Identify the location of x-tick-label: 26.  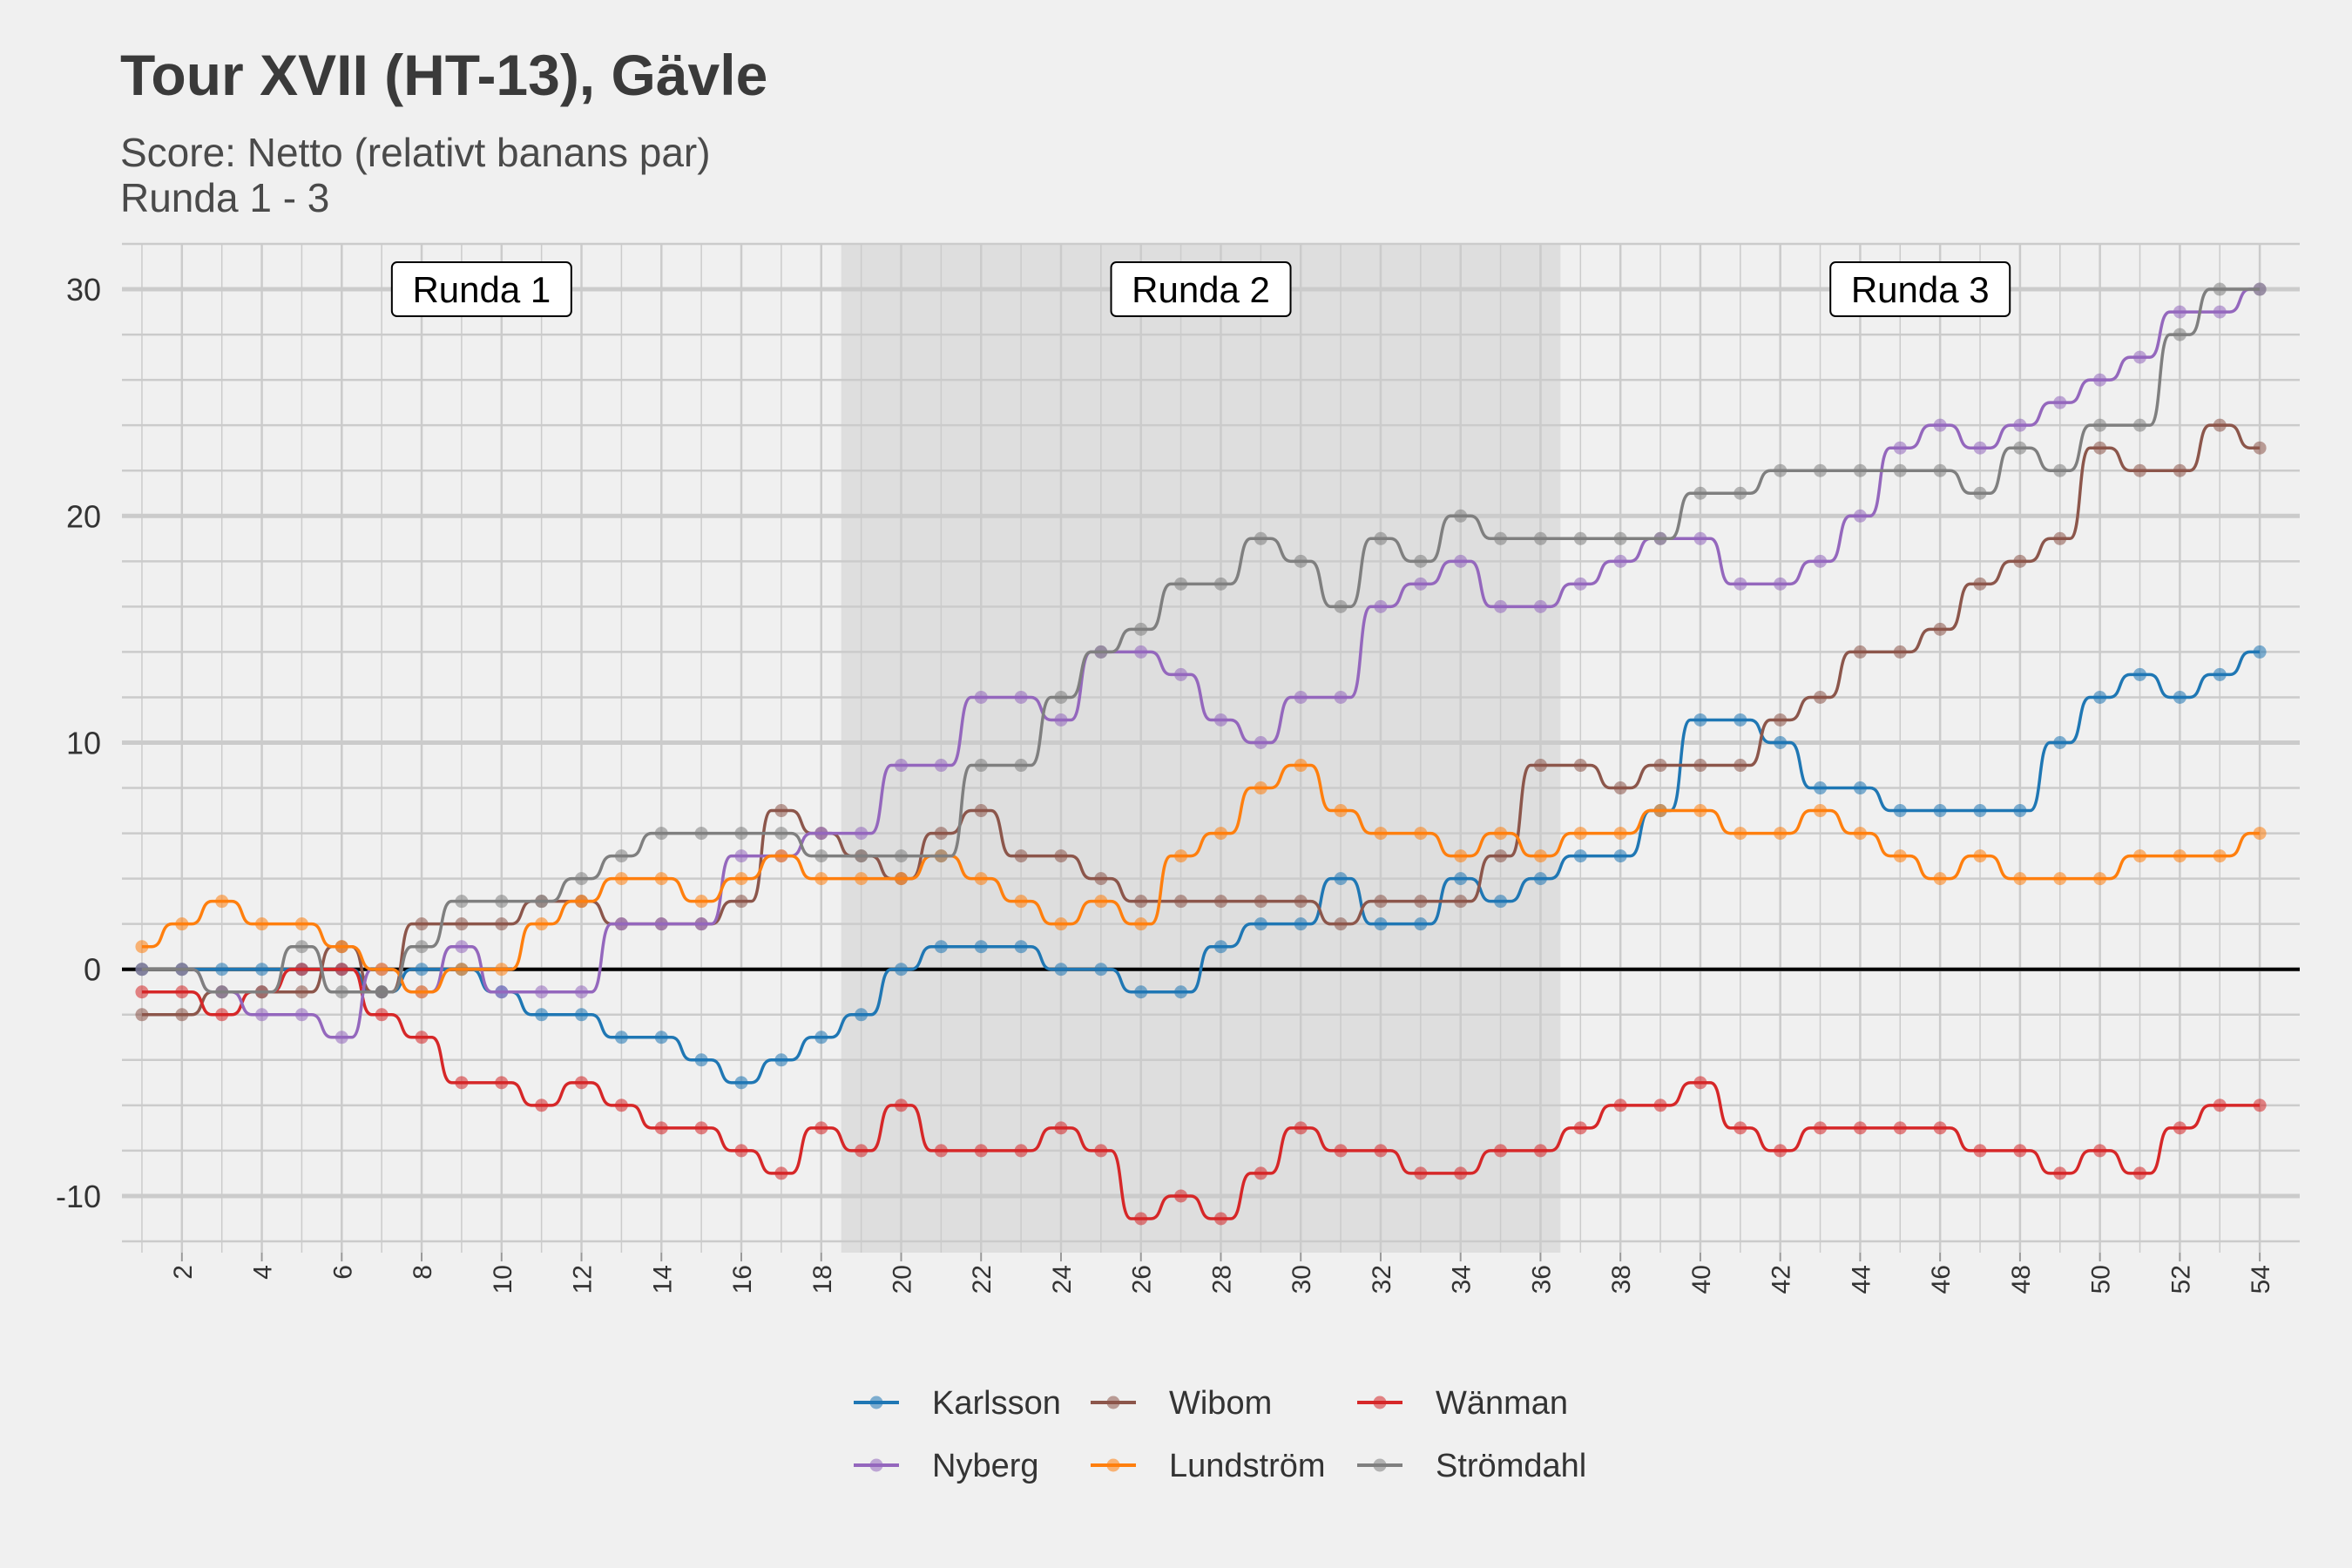
(1142, 1280).